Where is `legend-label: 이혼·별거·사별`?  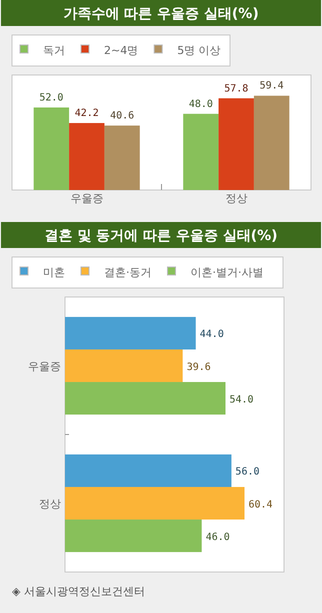 legend-label: 이혼·별거·사별 is located at coordinates (227, 272).